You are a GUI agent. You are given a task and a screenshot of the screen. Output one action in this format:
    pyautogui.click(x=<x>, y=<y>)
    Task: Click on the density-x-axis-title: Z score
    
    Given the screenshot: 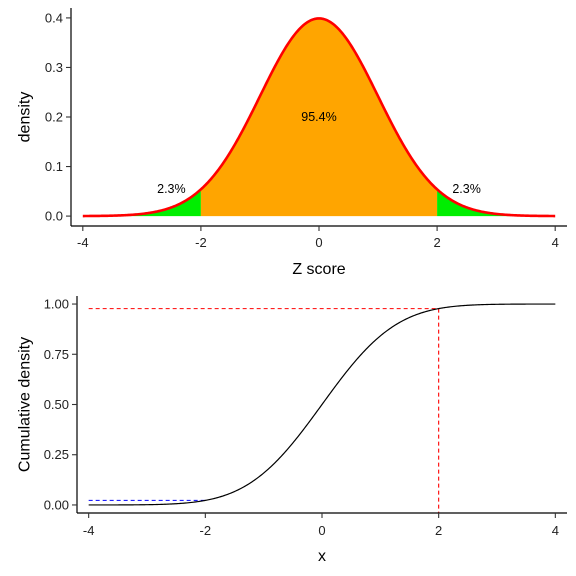 What is the action you would take?
    pyautogui.click(x=318, y=269)
    